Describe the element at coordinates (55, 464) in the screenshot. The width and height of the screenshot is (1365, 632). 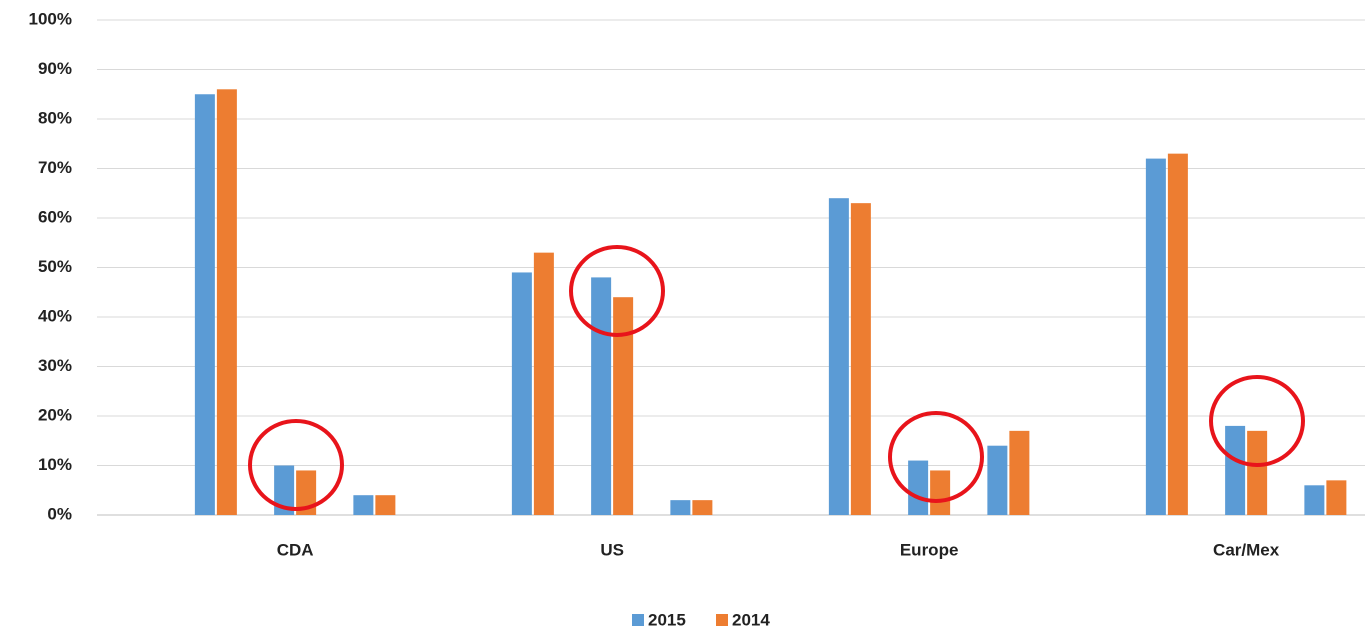
I see `y-tick-label: 10%` at that location.